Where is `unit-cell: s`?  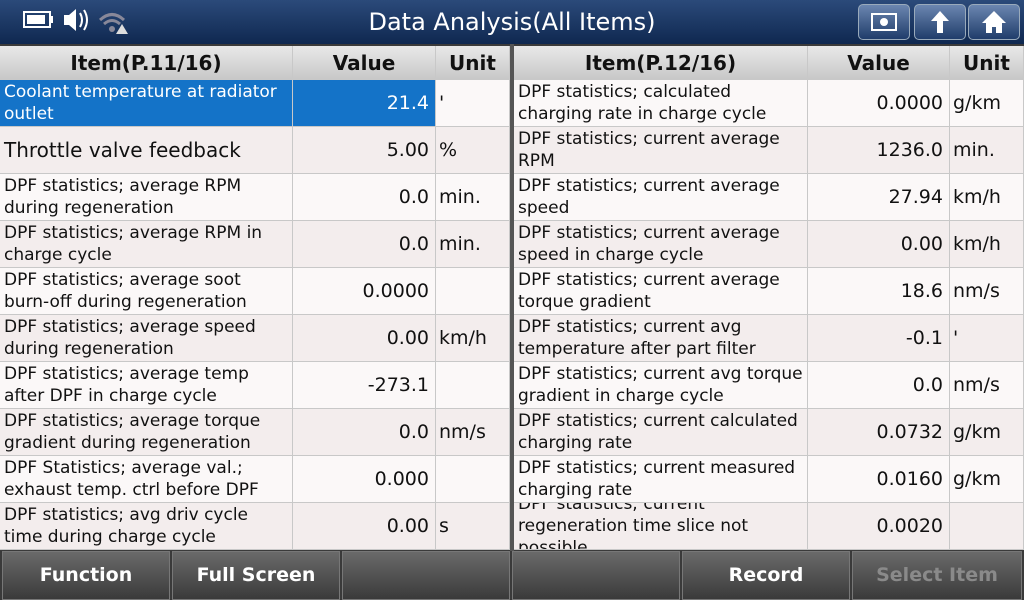 unit-cell: s is located at coordinates (473, 526).